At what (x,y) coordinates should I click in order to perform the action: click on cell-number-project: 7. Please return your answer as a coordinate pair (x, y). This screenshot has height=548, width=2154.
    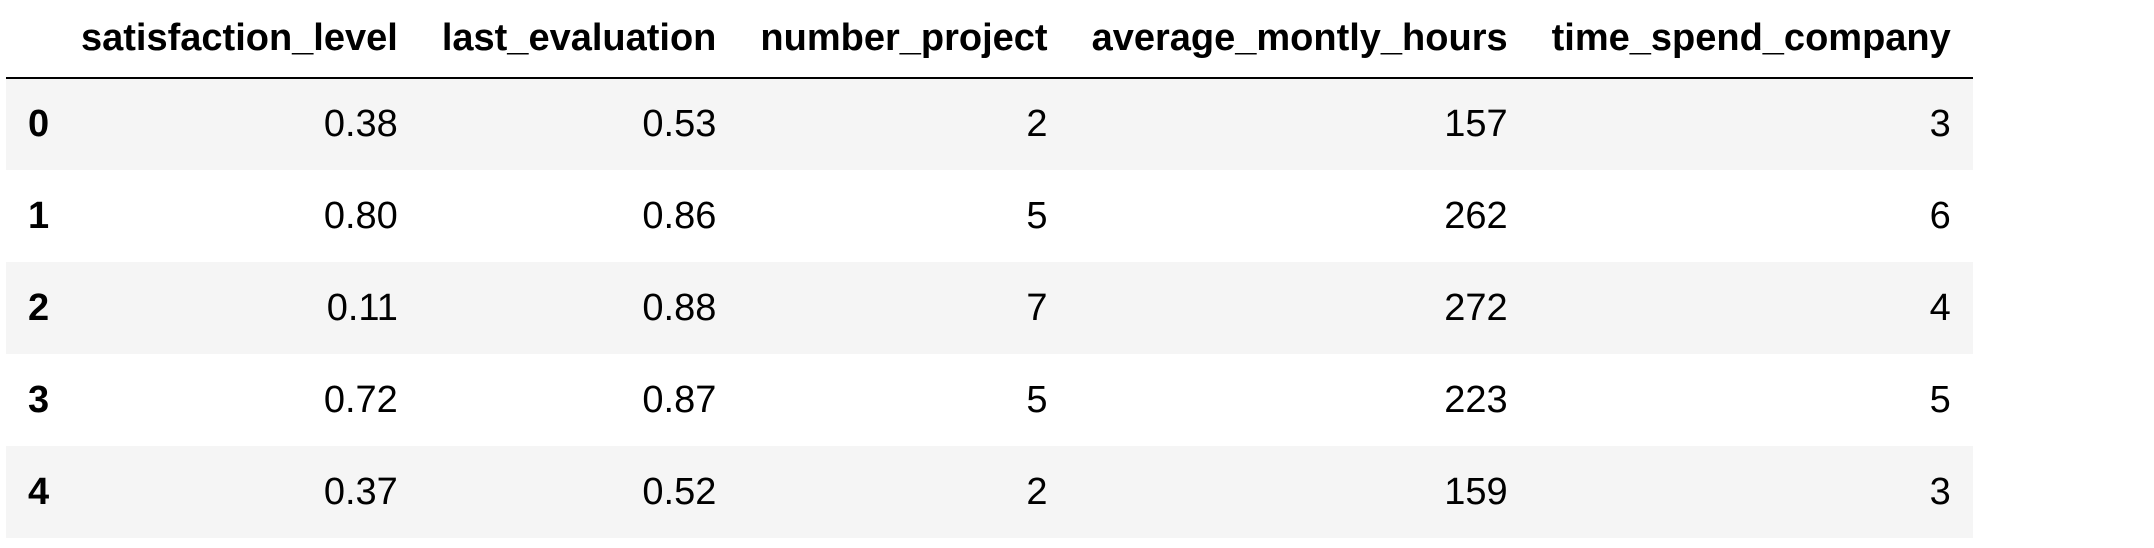
    Looking at the image, I should click on (1037, 307).